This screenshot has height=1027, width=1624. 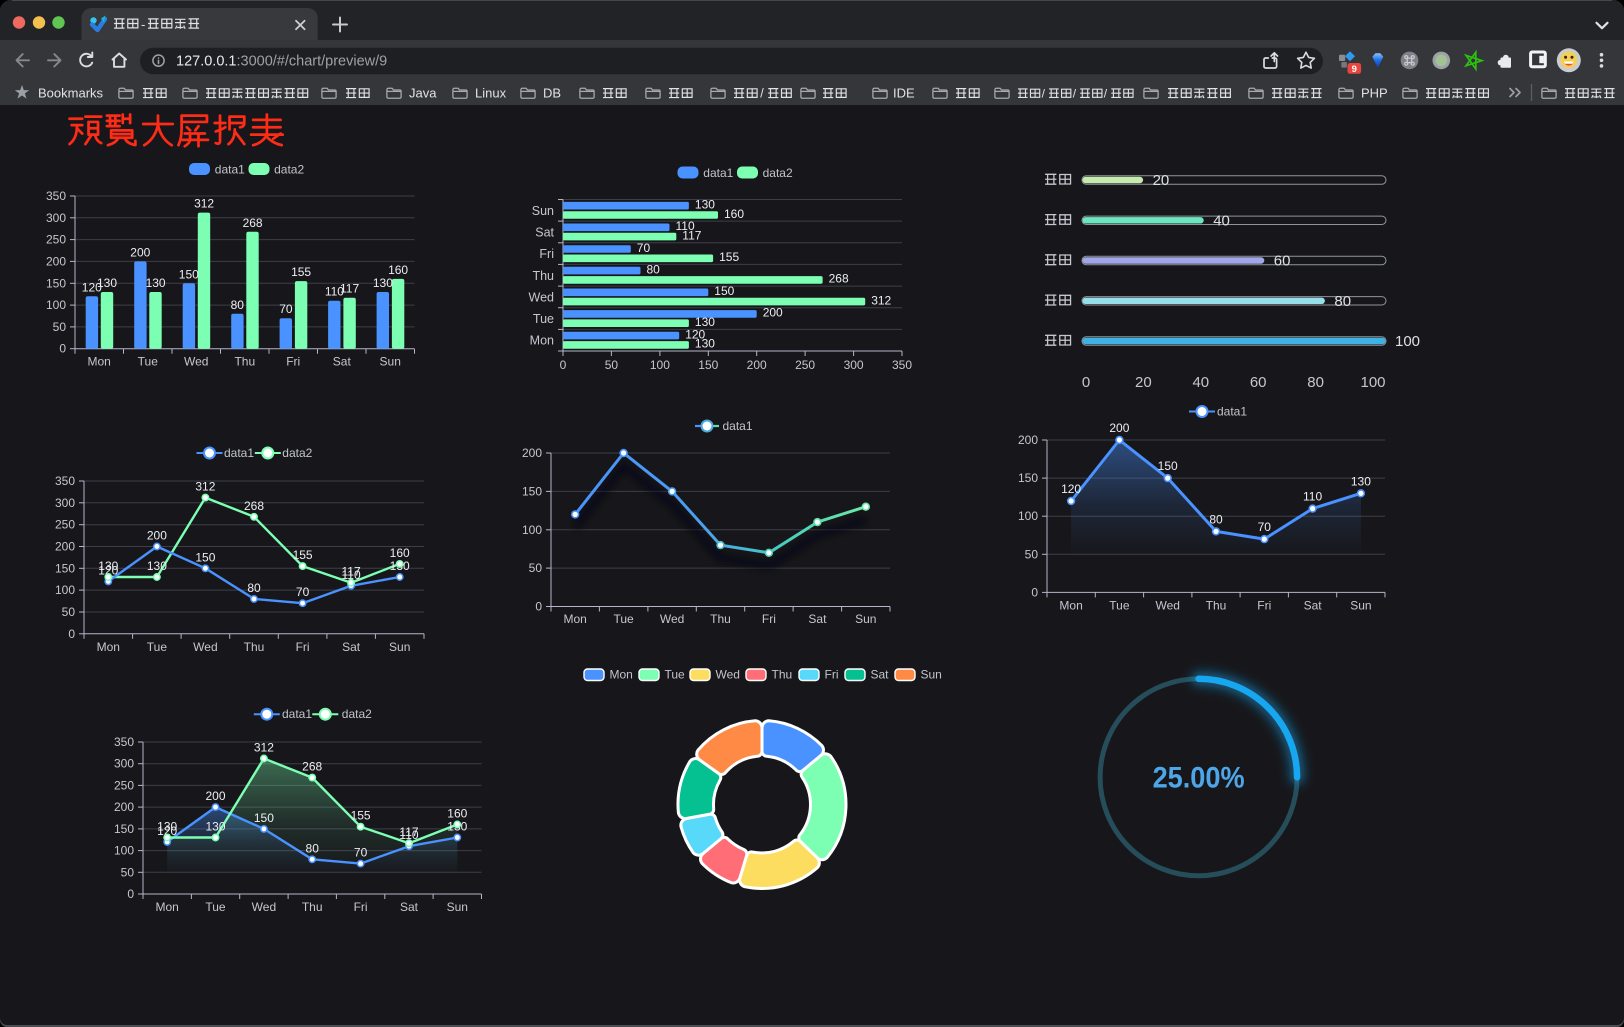 What do you see at coordinates (1143, 382) in the screenshot?
I see `svg-text: 20` at bounding box center [1143, 382].